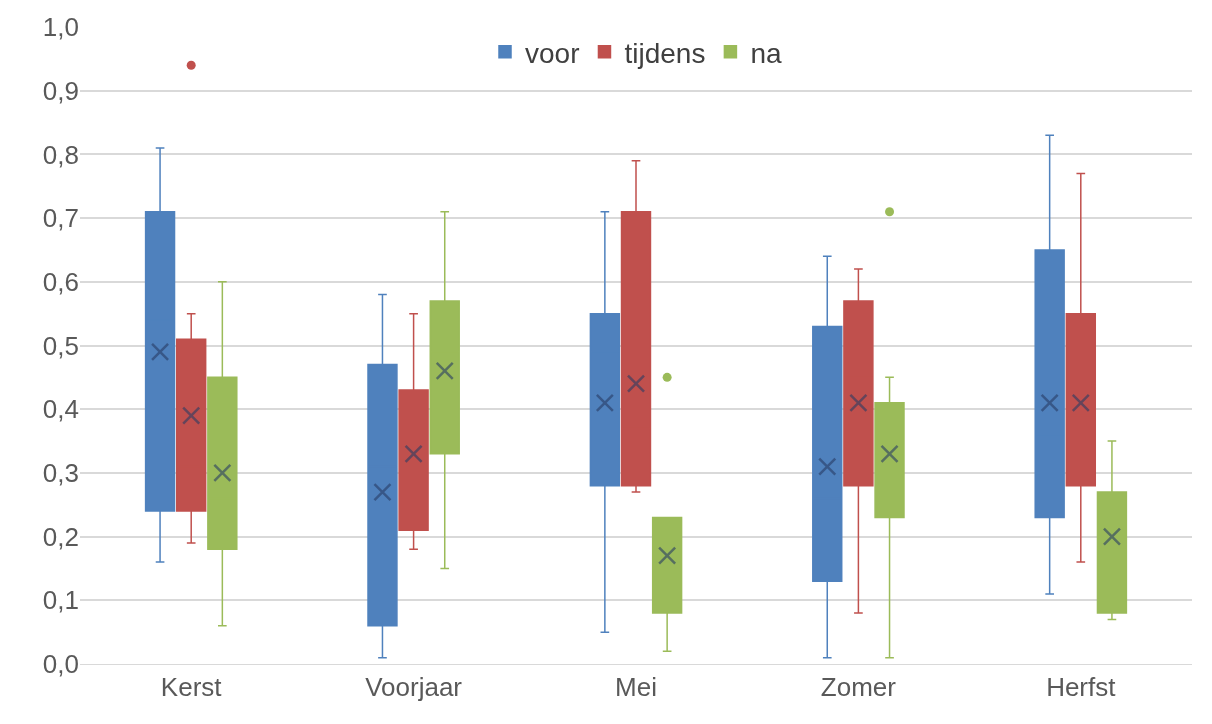  What do you see at coordinates (552, 53) in the screenshot?
I see `legend-label: voor` at bounding box center [552, 53].